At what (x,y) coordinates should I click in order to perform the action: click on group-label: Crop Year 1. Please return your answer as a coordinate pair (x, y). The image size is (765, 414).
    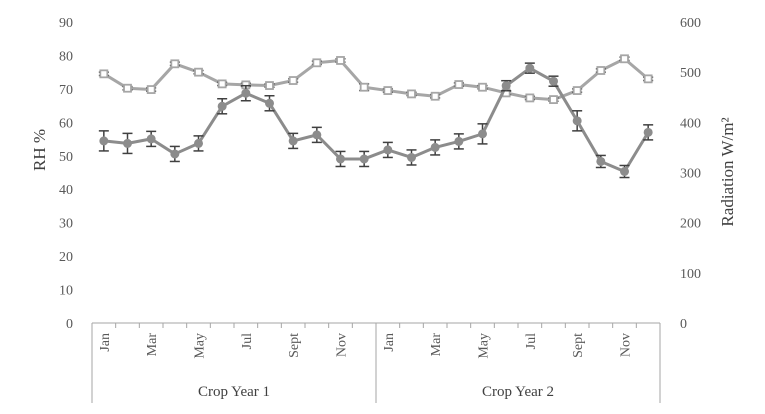
    Looking at the image, I should click on (234, 392).